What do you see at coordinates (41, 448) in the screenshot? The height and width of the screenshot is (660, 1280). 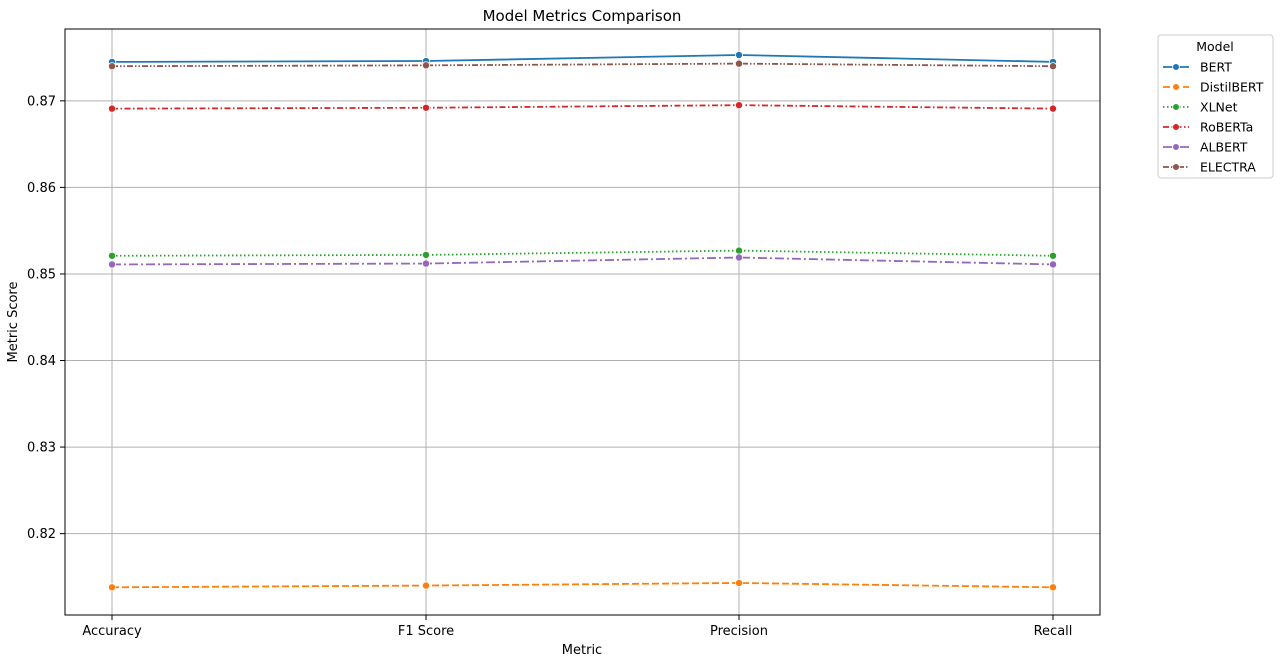 I see `y-tick-label: 0.83` at bounding box center [41, 448].